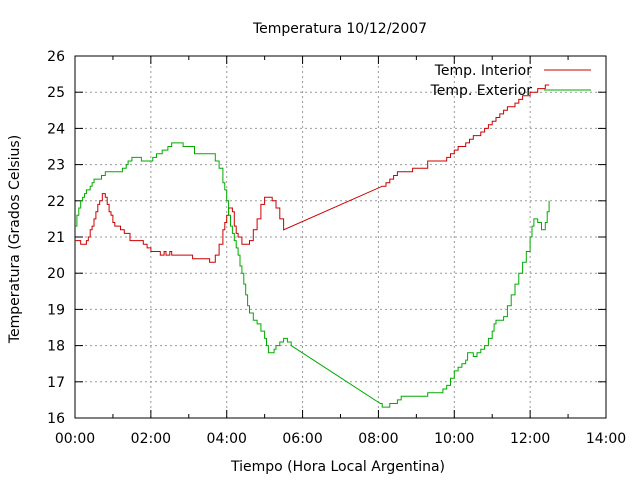  I want to click on x-tick-label: 04:00, so click(227, 439).